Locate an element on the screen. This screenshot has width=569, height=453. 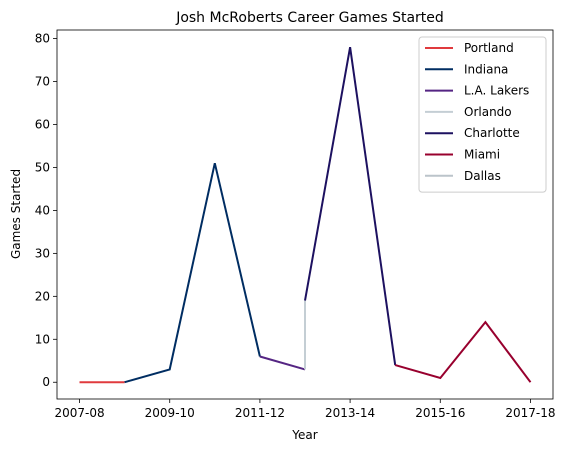
legend-label: Indiana is located at coordinates (486, 69).